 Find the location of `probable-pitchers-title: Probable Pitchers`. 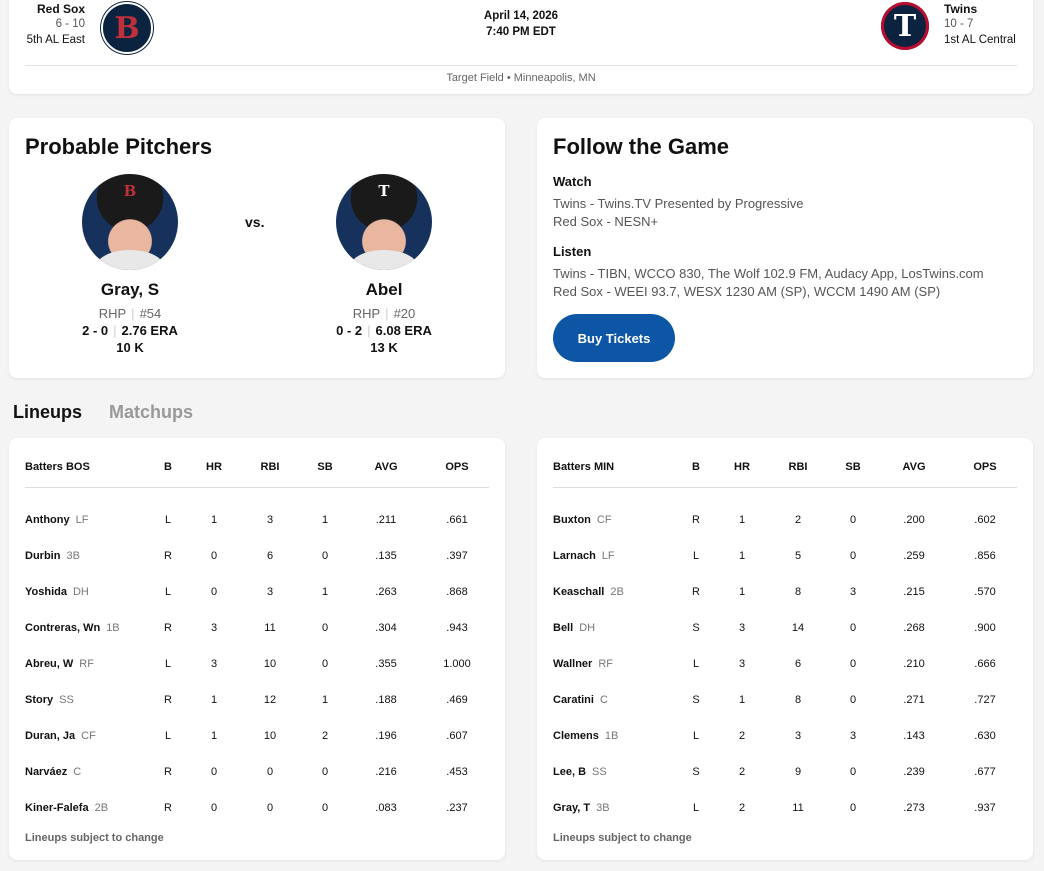

probable-pitchers-title: Probable Pitchers is located at coordinates (119, 146).